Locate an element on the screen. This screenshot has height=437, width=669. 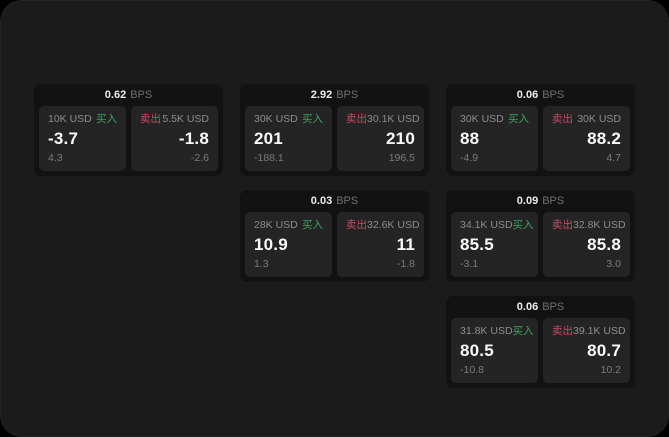
buy-quote-tile: 34.1K USD 买入 85.5 -3.1 is located at coordinates (494, 244).